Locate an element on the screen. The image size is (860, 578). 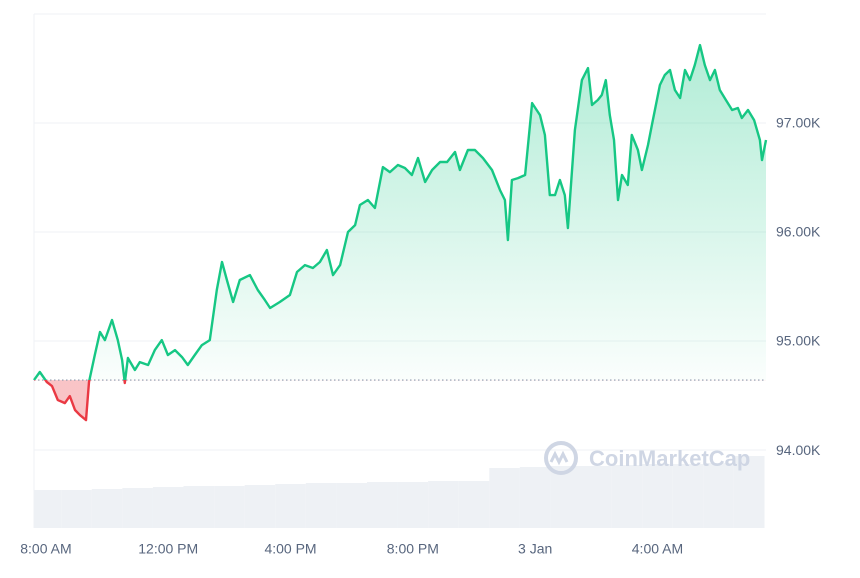
watermark-text: CoinMarketCap is located at coordinates (669, 458).